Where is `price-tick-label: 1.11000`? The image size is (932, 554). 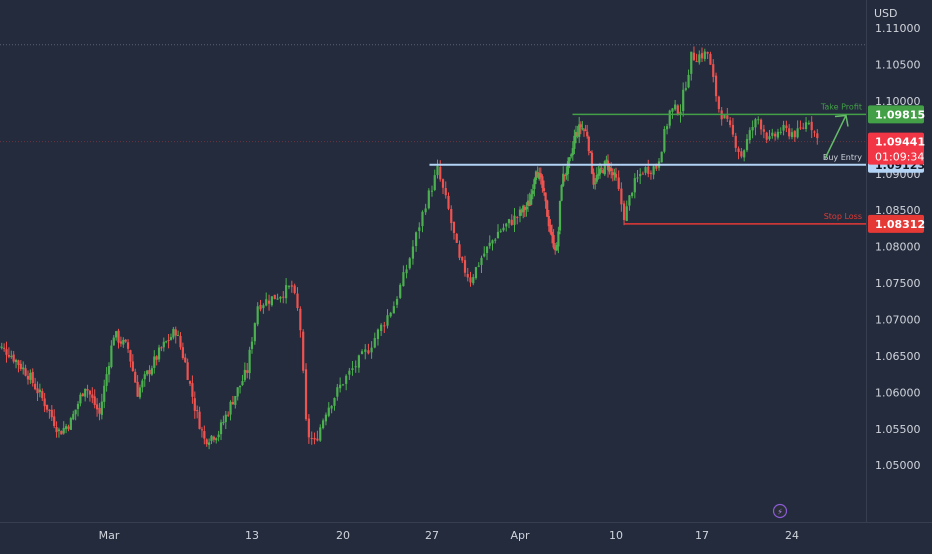 price-tick-label: 1.11000 is located at coordinates (898, 28).